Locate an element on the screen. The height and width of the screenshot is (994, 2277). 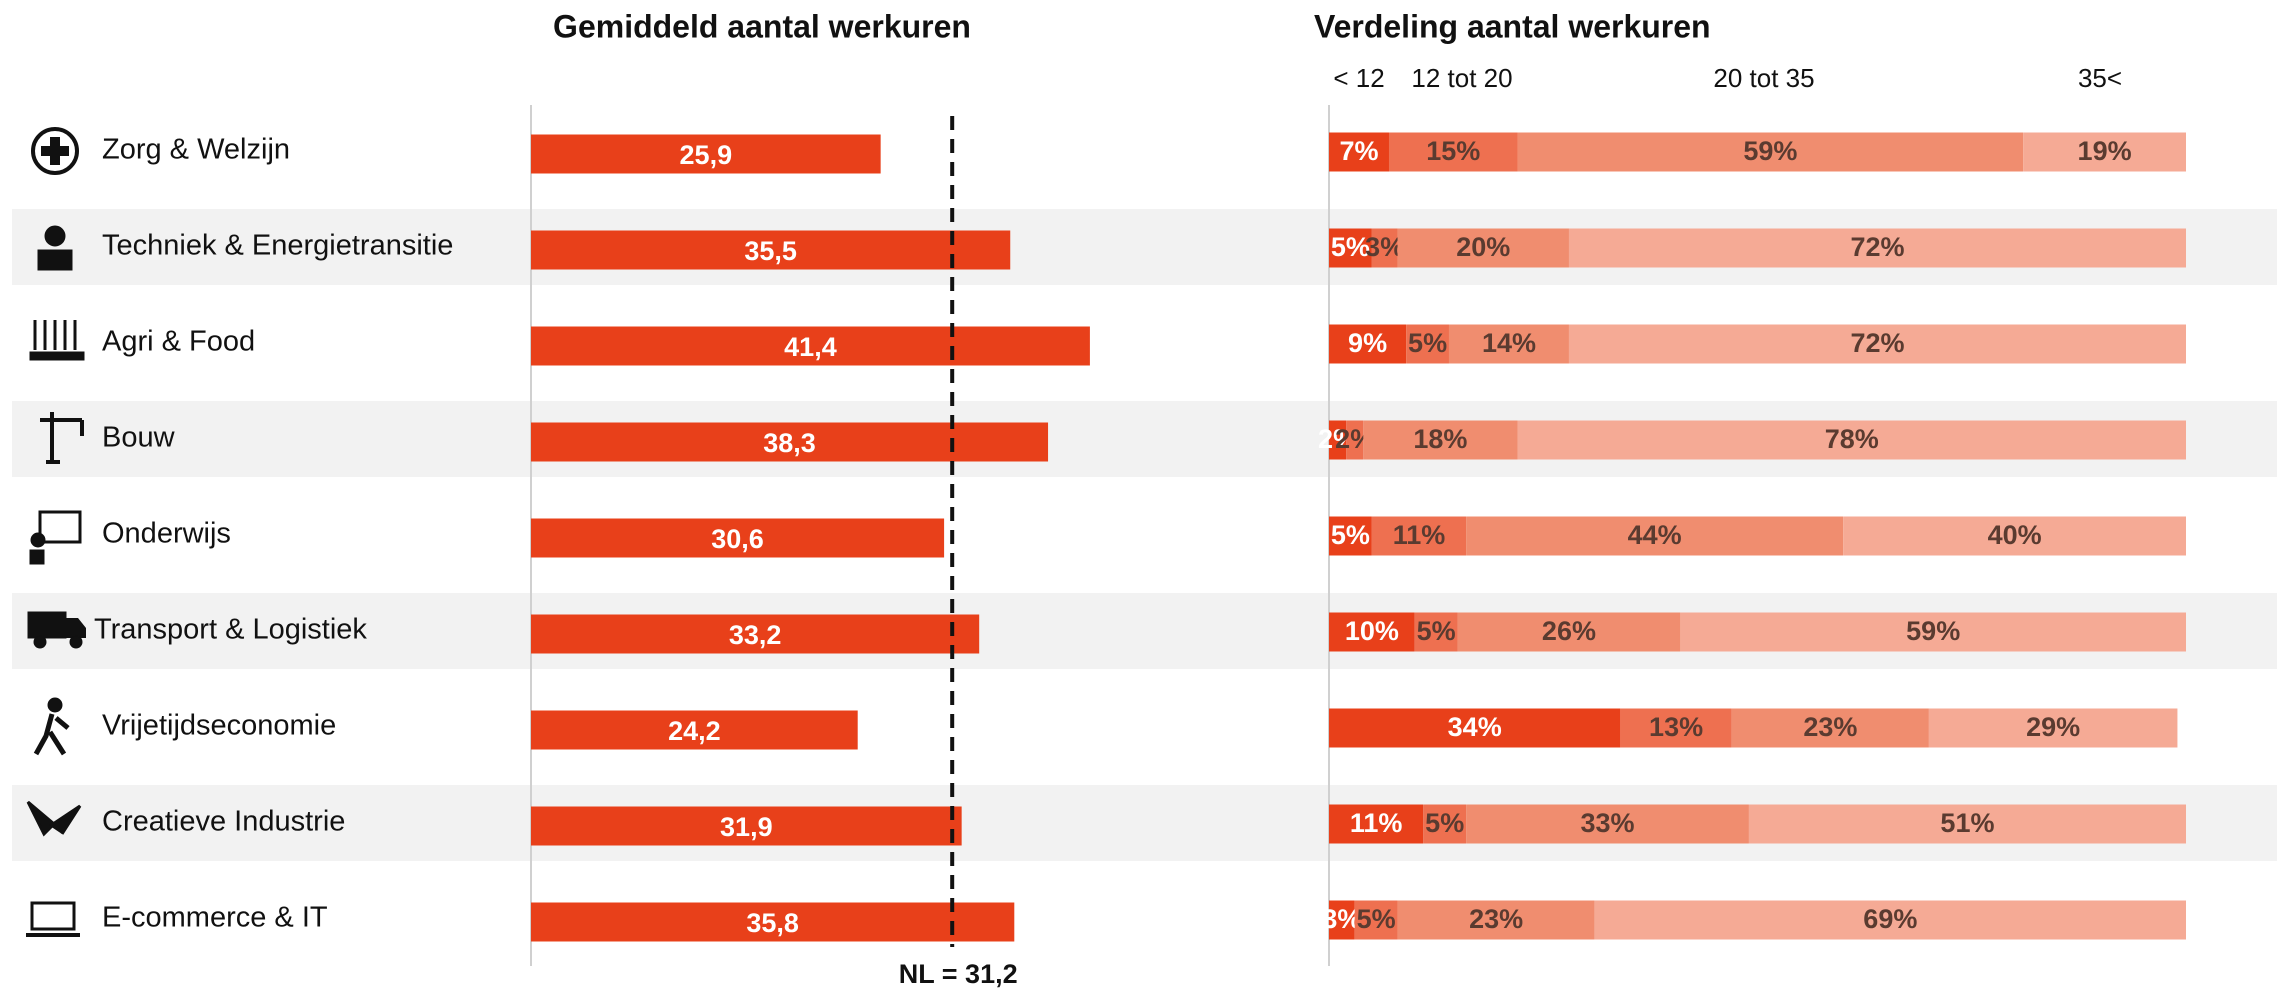
value-label: 44% is located at coordinates (1655, 535).